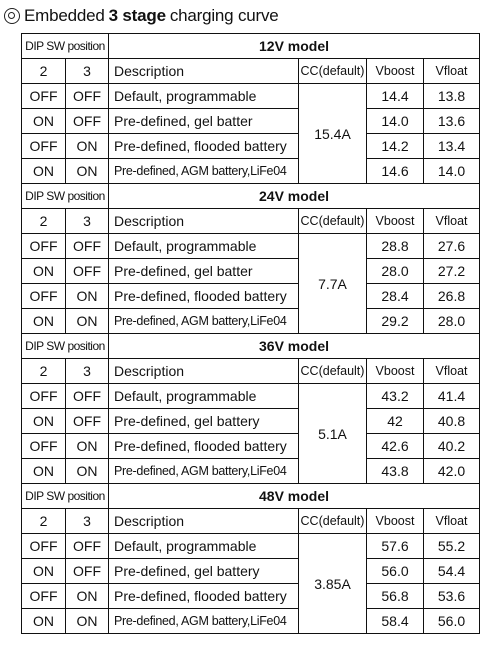 This screenshot has height=645, width=483. I want to click on vfloat-value: 55.2, so click(451, 546).